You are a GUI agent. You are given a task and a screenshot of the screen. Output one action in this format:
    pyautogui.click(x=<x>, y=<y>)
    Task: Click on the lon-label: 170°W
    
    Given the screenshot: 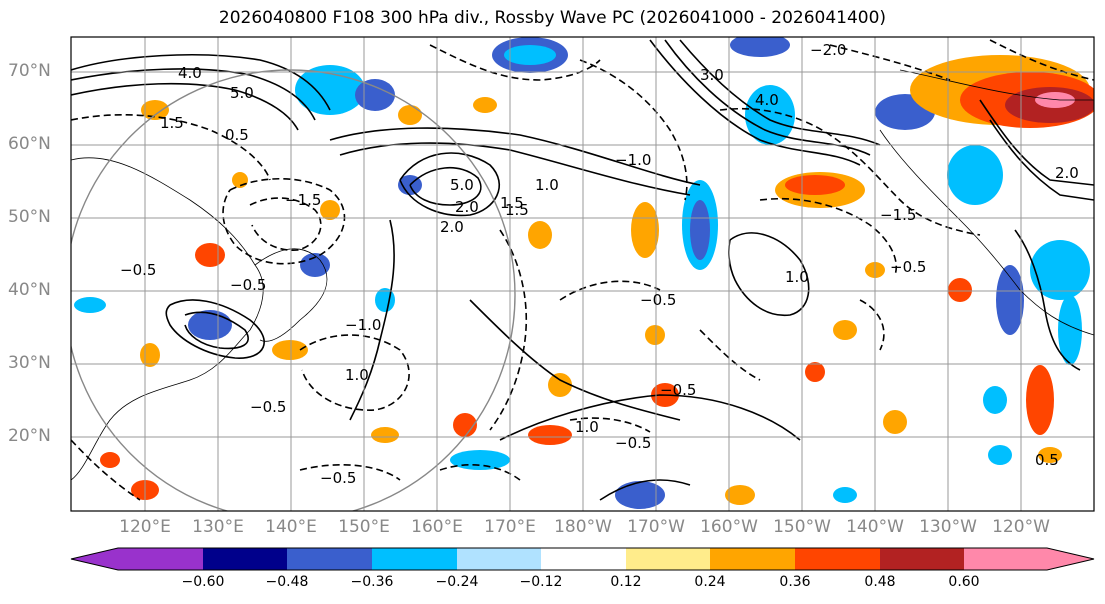 What is the action you would take?
    pyautogui.click(x=656, y=527)
    